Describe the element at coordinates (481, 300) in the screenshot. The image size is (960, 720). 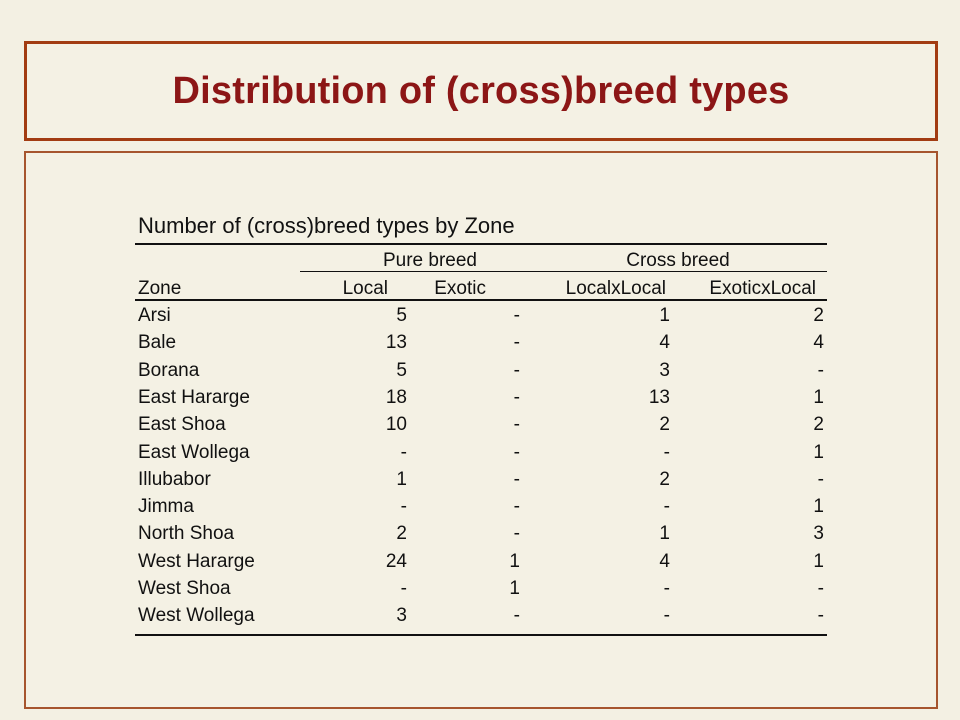
I see `header-bottom-rule` at that location.